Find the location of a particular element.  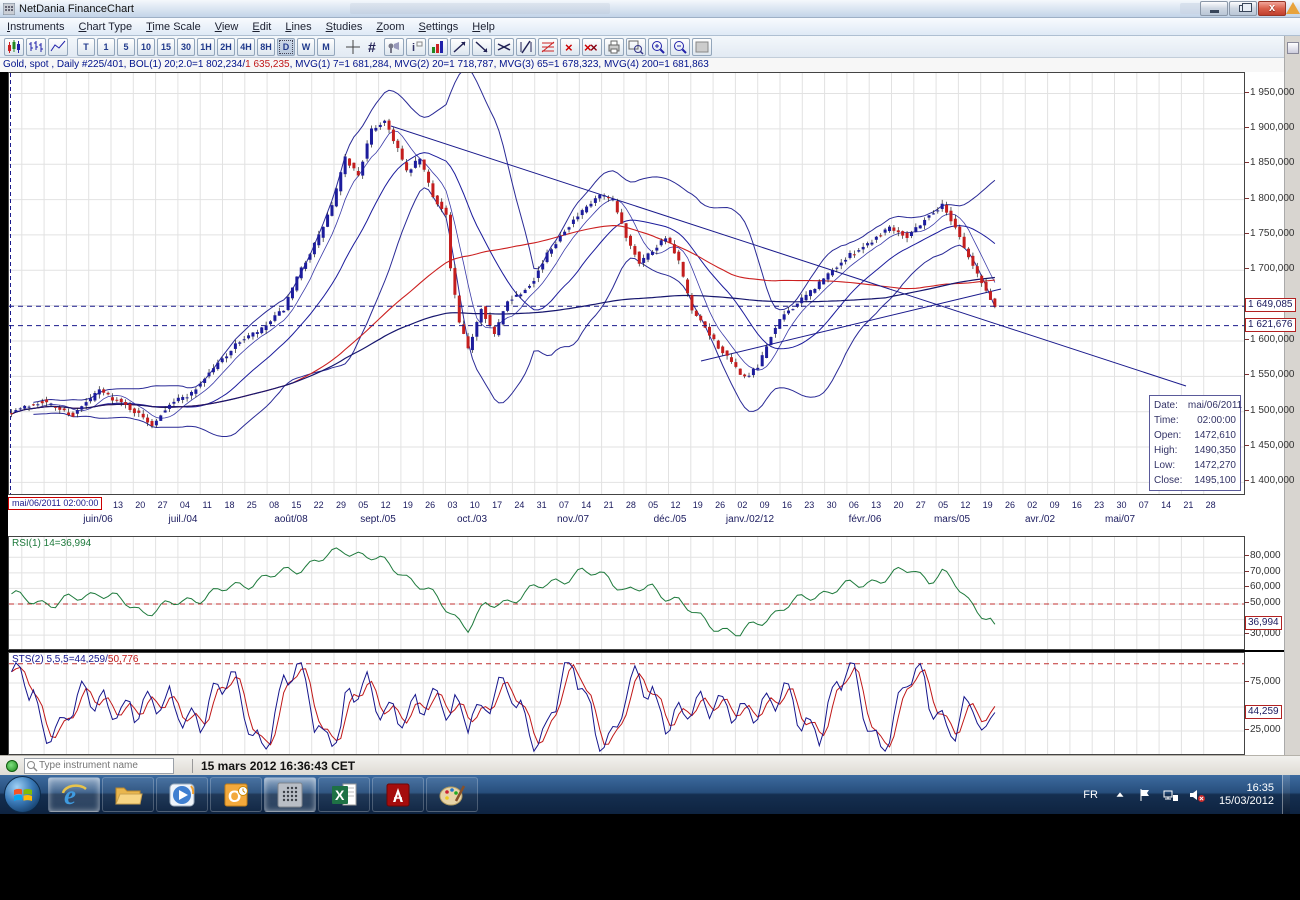

zoomarea-icon is located at coordinates (636, 47).